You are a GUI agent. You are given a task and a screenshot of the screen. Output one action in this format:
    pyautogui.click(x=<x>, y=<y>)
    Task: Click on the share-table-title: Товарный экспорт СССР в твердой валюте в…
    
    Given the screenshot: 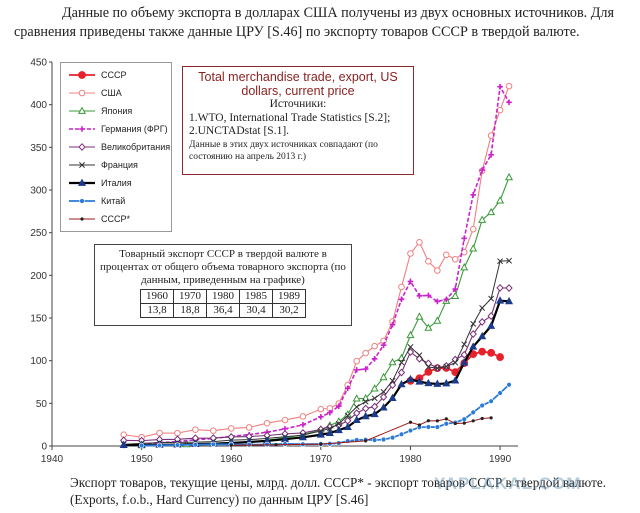 What is the action you would take?
    pyautogui.click(x=223, y=267)
    